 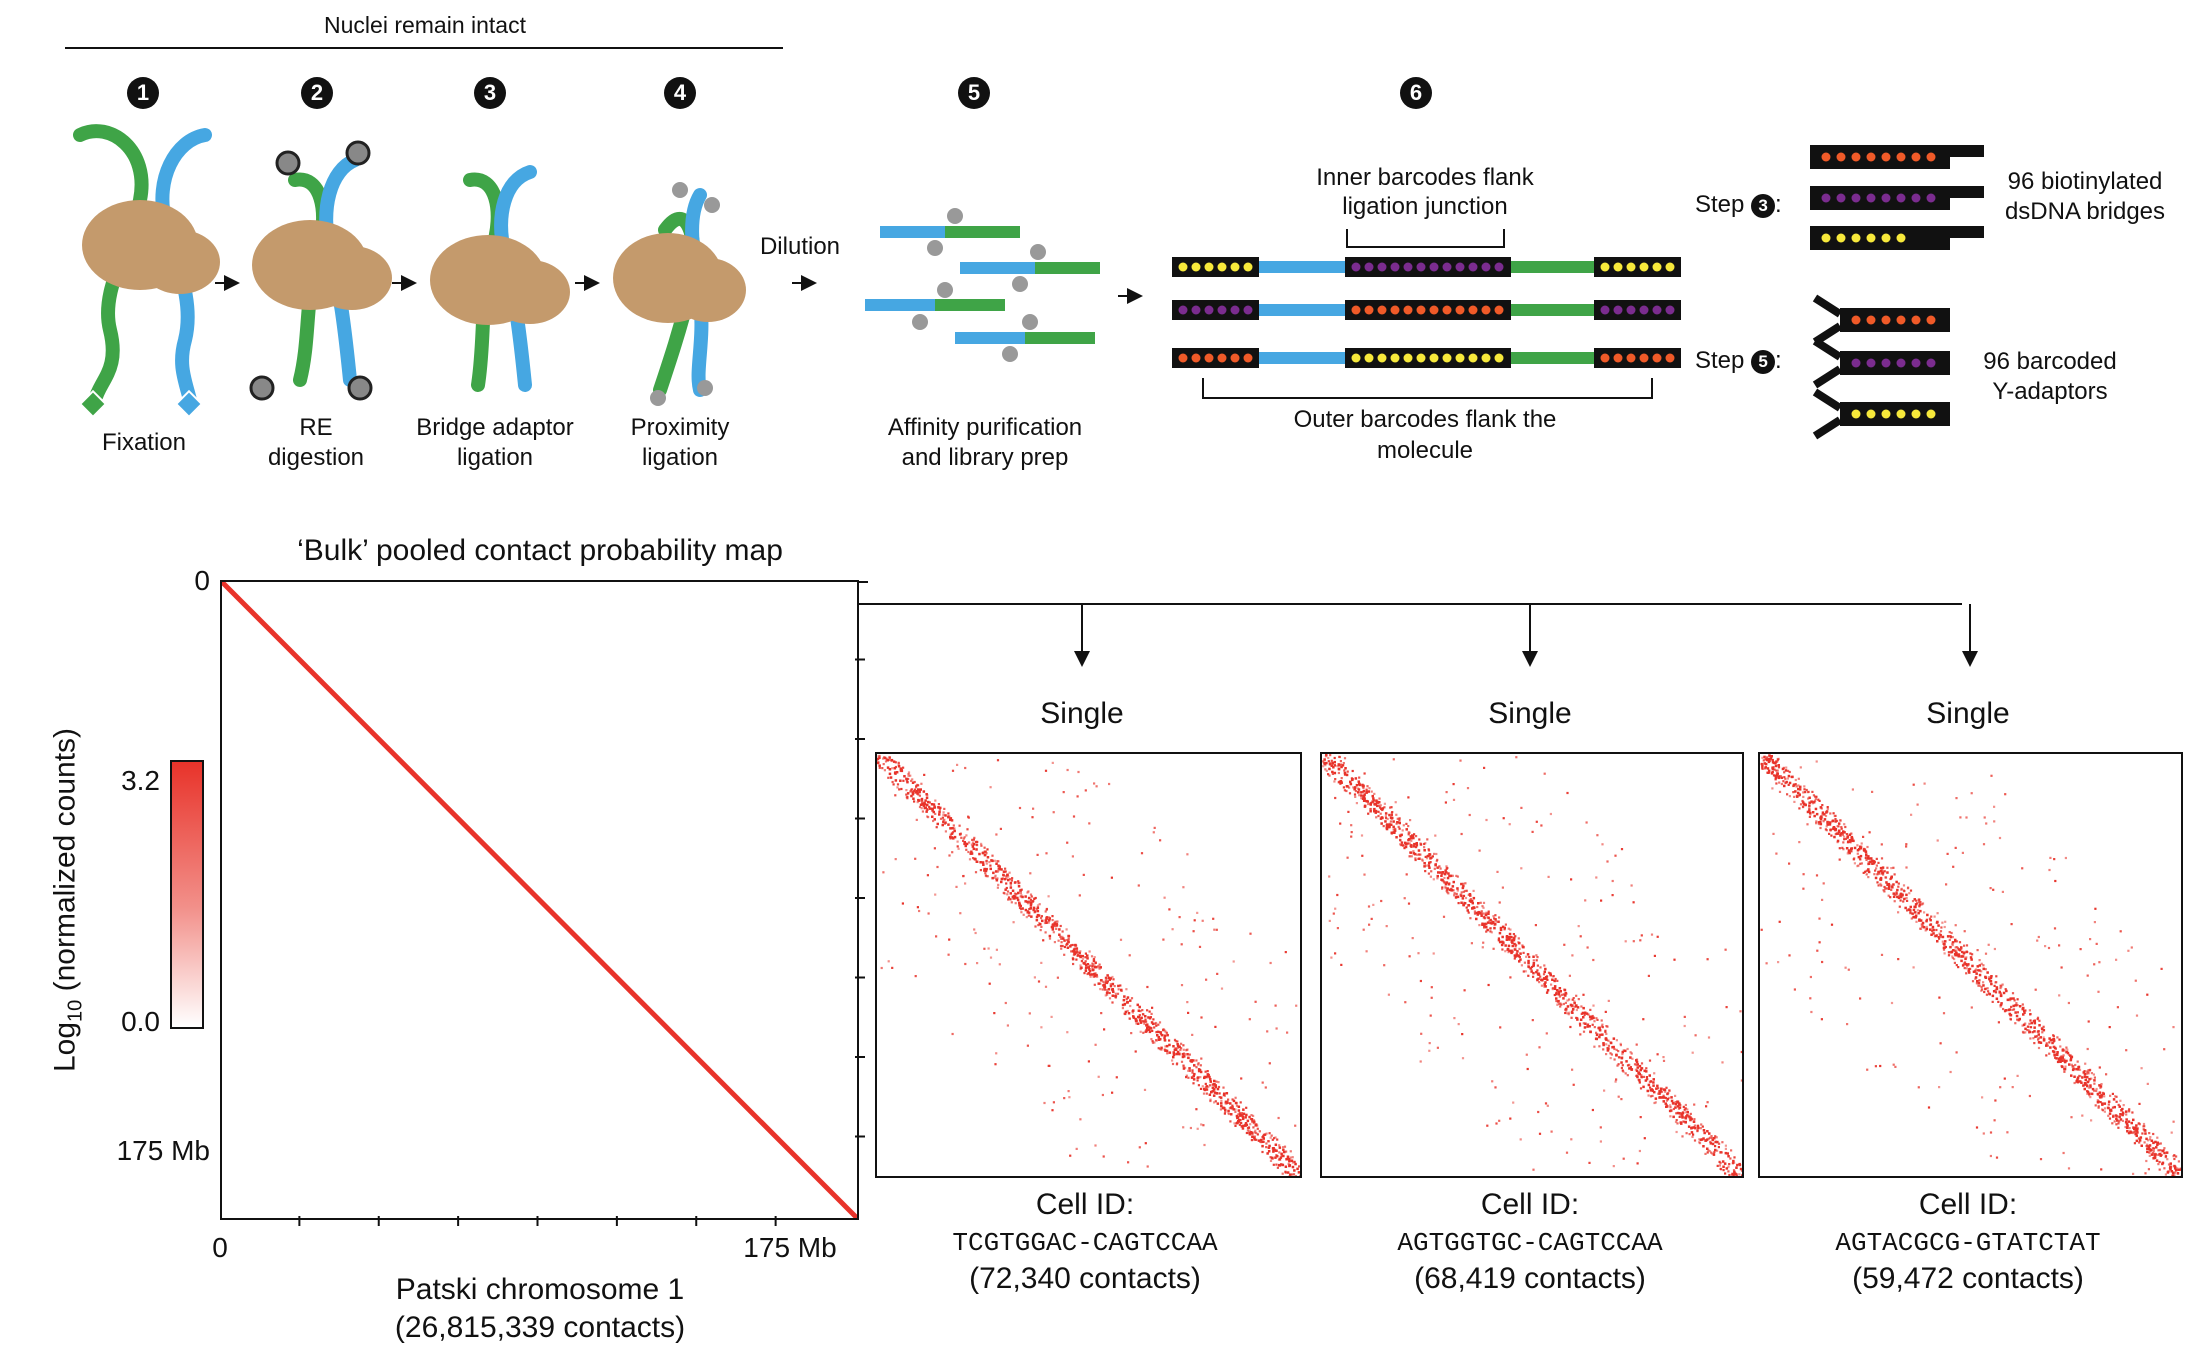 What do you see at coordinates (974, 93) in the screenshot?
I see `step5-number: 5` at bounding box center [974, 93].